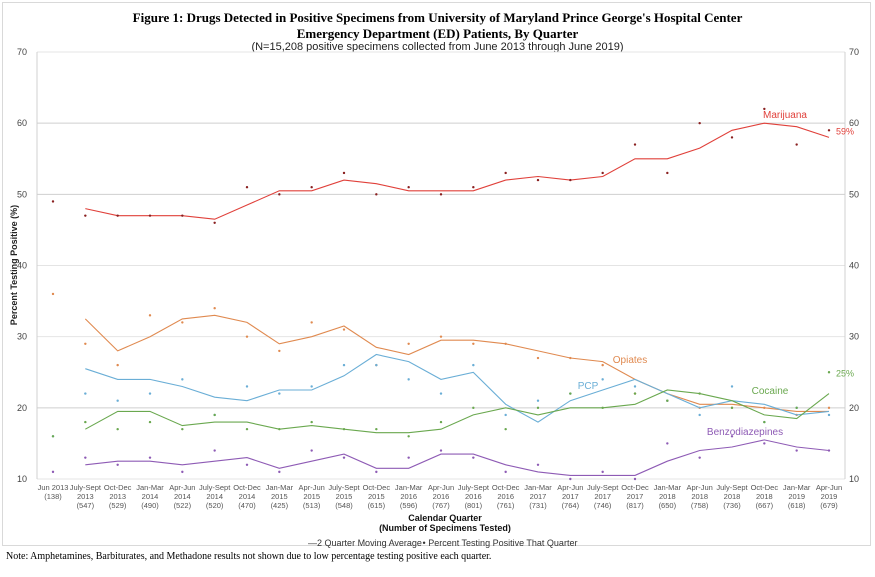  Describe the element at coordinates (765, 505) in the screenshot. I see `x-tick-count: (667)` at that location.